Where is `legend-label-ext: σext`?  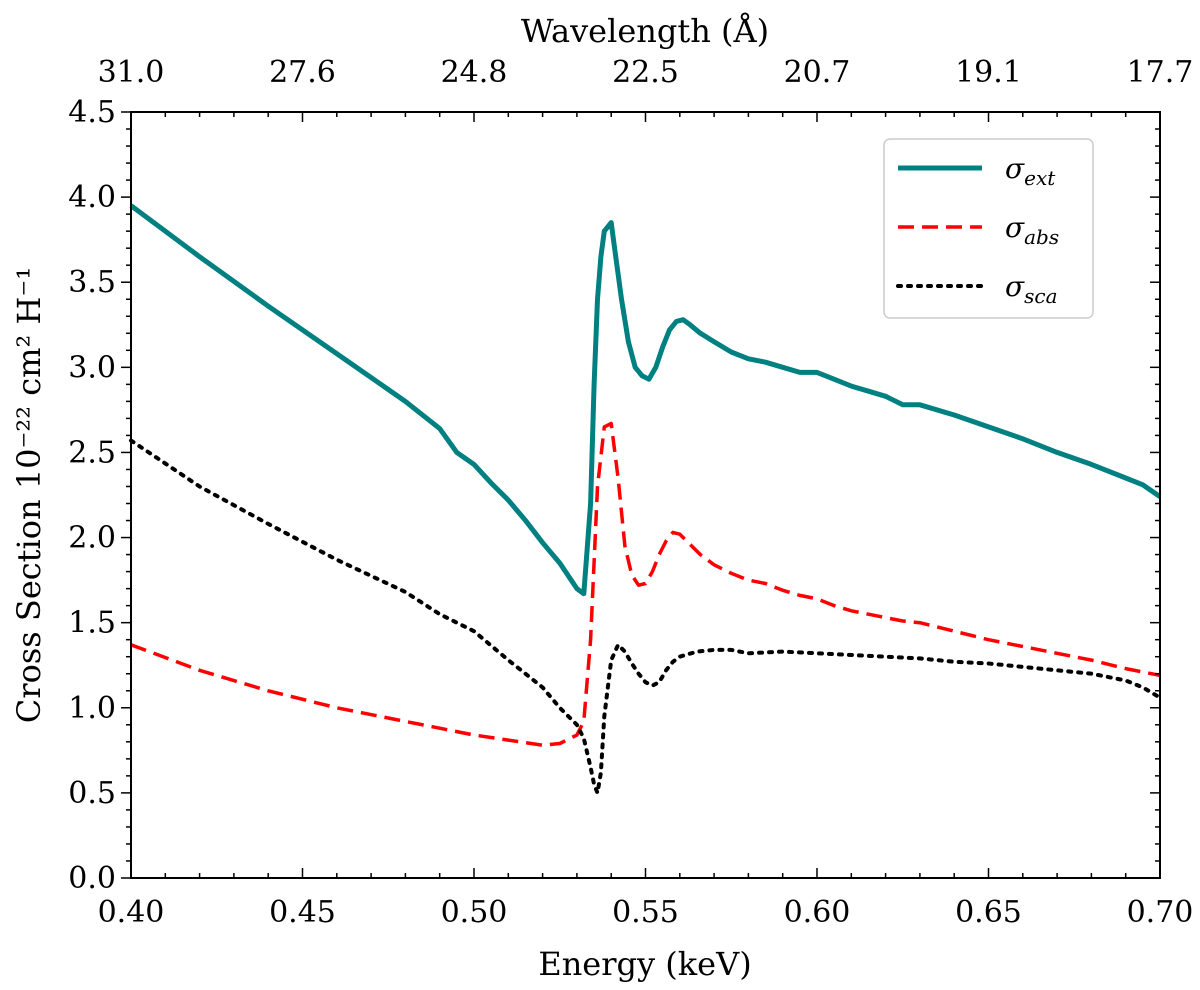
legend-label-ext: σext is located at coordinates (1030, 171).